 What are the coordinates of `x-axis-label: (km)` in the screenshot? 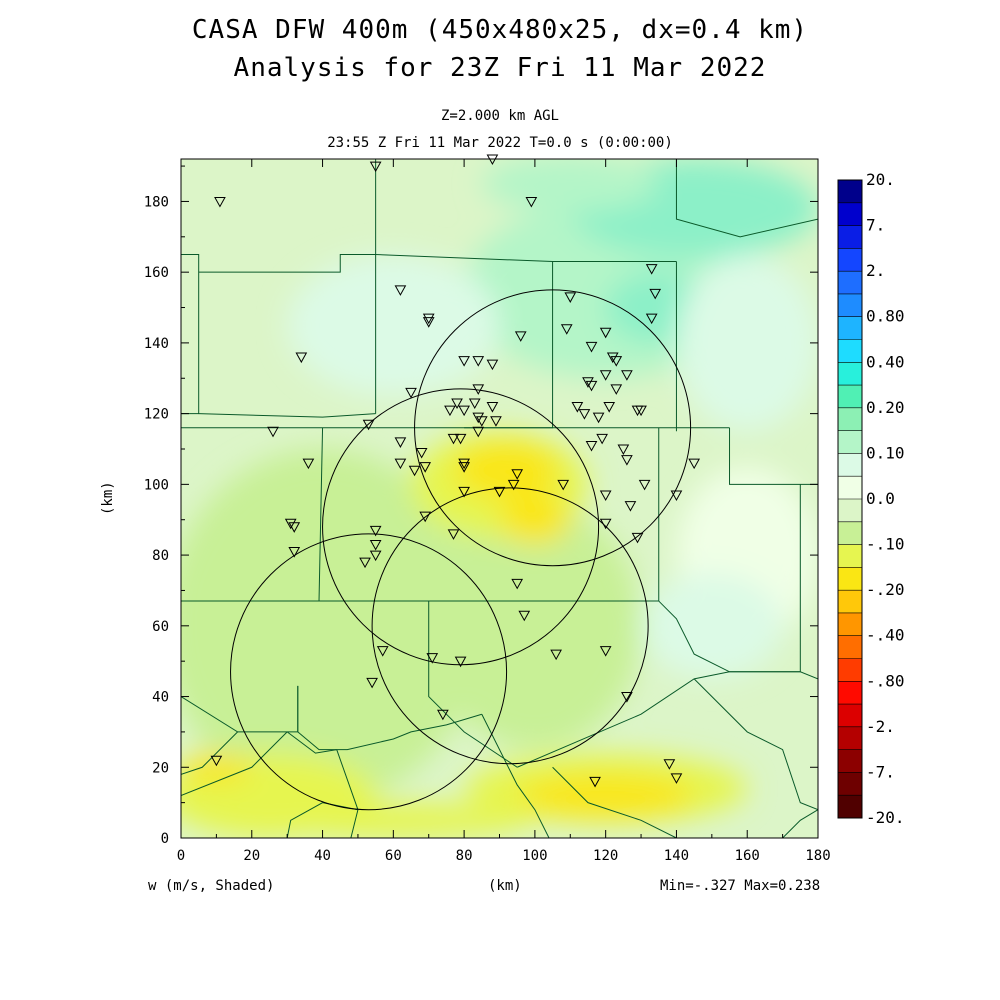 It's located at (505, 886).